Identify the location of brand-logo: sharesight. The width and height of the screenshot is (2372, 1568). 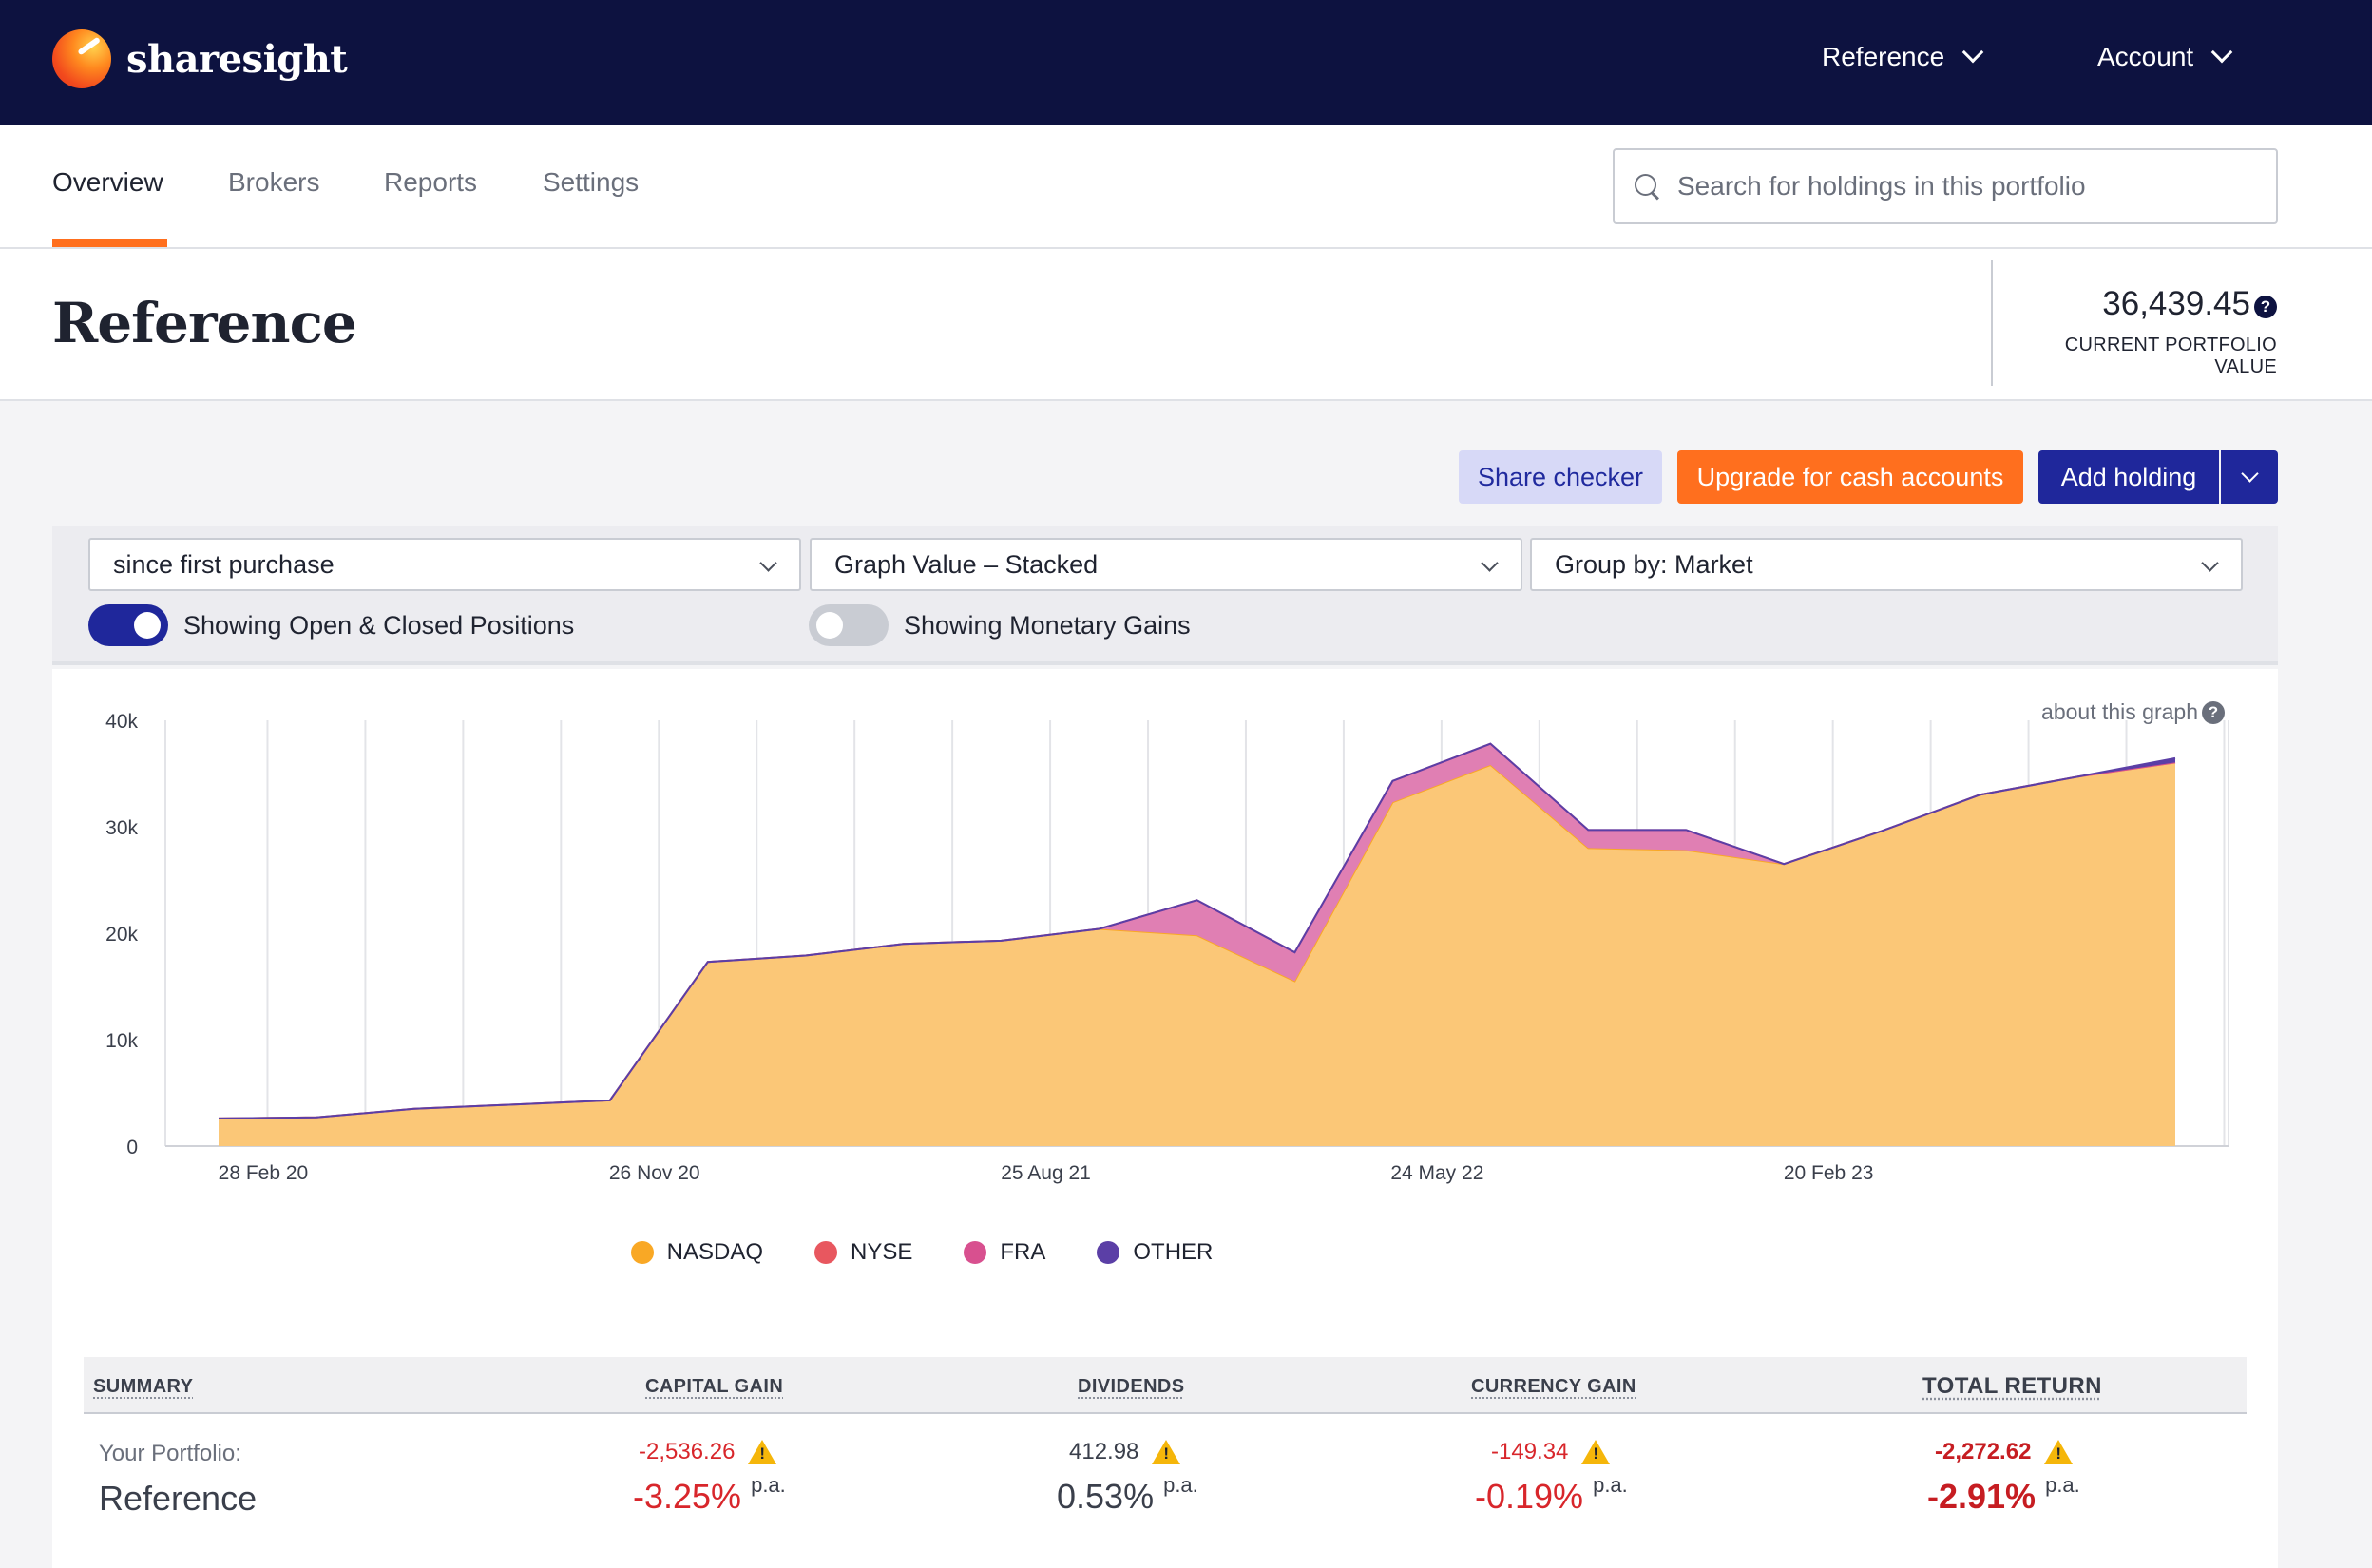
(200, 59).